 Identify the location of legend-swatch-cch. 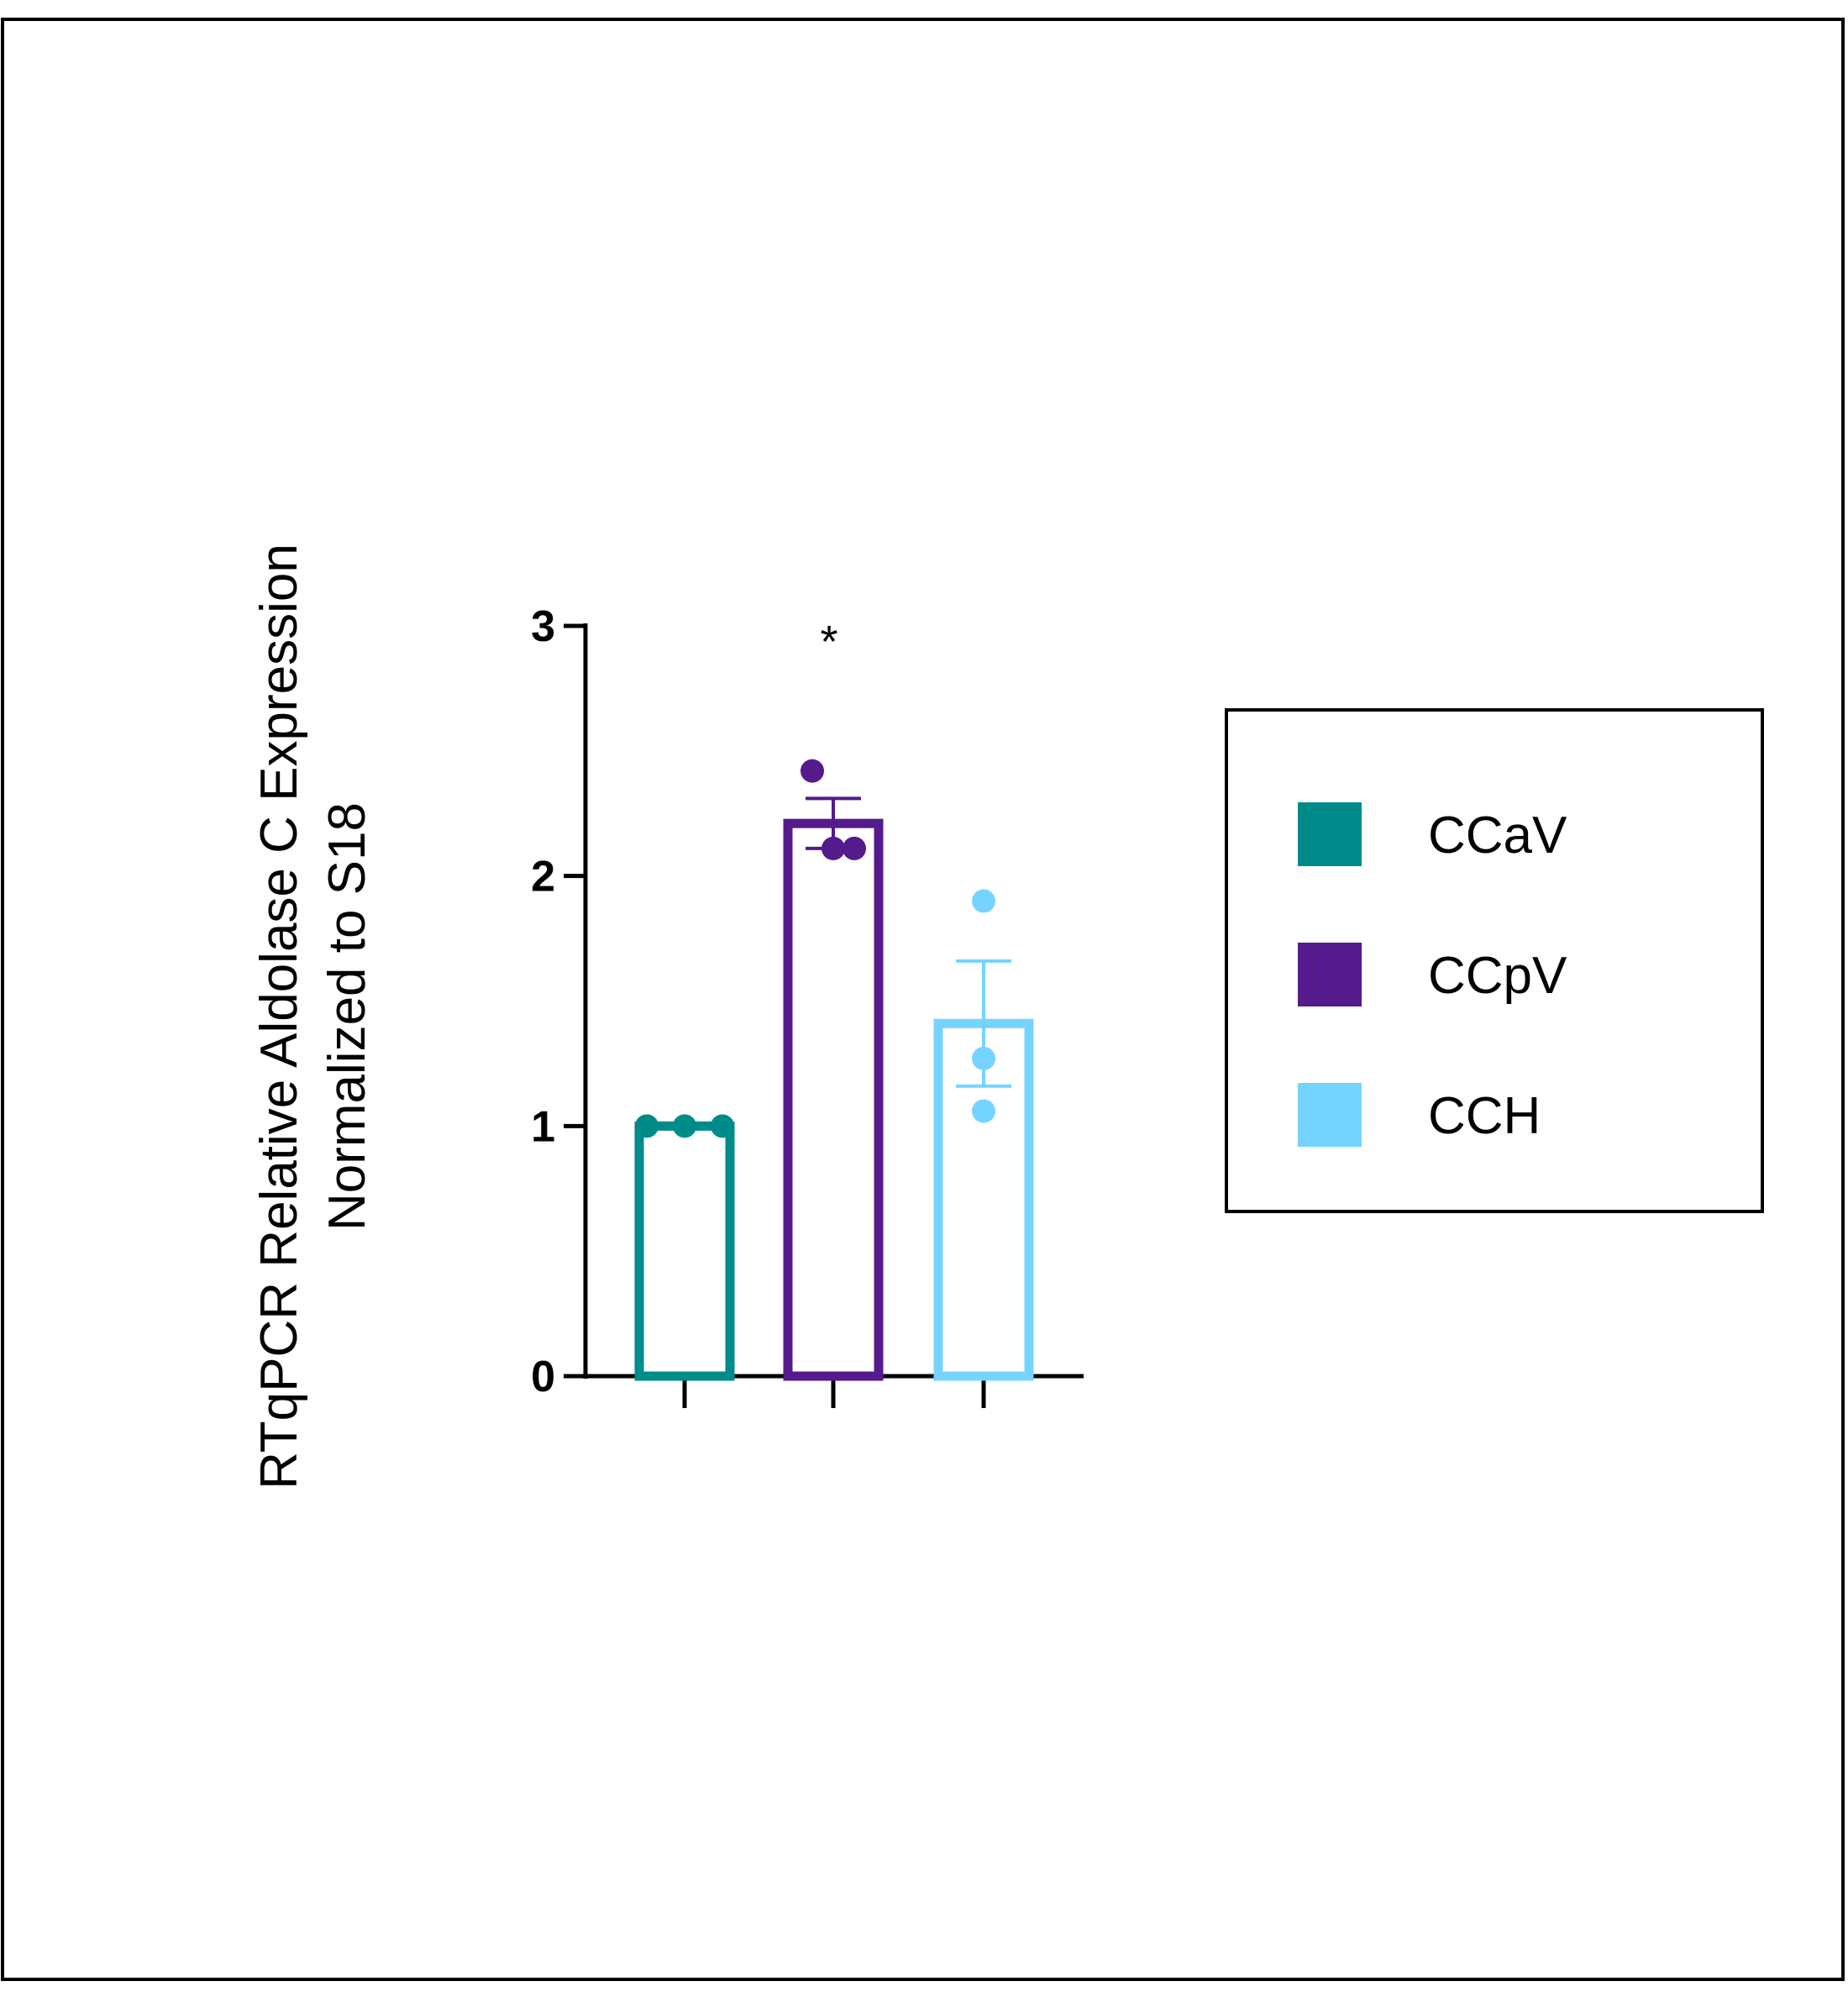
(1330, 1115).